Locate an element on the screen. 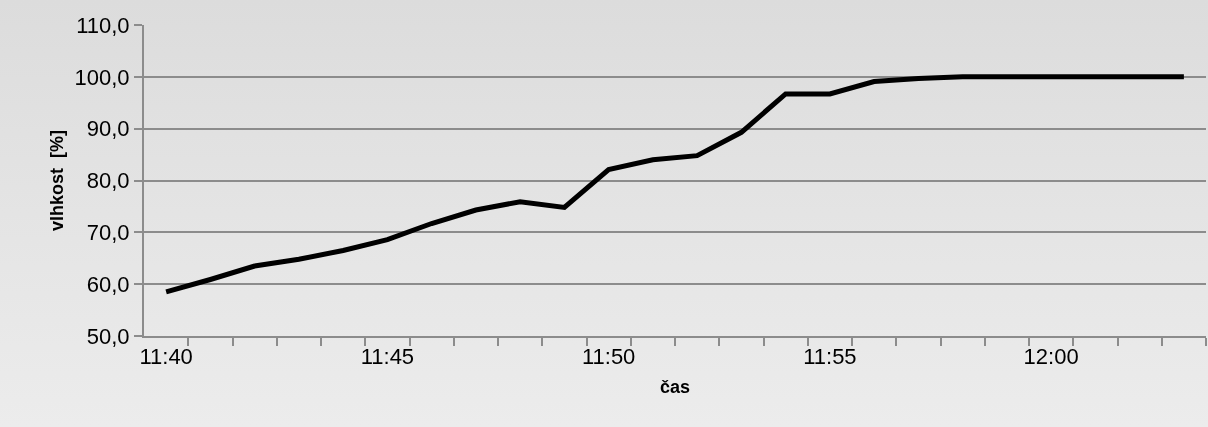 This screenshot has width=1208, height=427. y-tick-label: 80,0 is located at coordinates (108, 181).